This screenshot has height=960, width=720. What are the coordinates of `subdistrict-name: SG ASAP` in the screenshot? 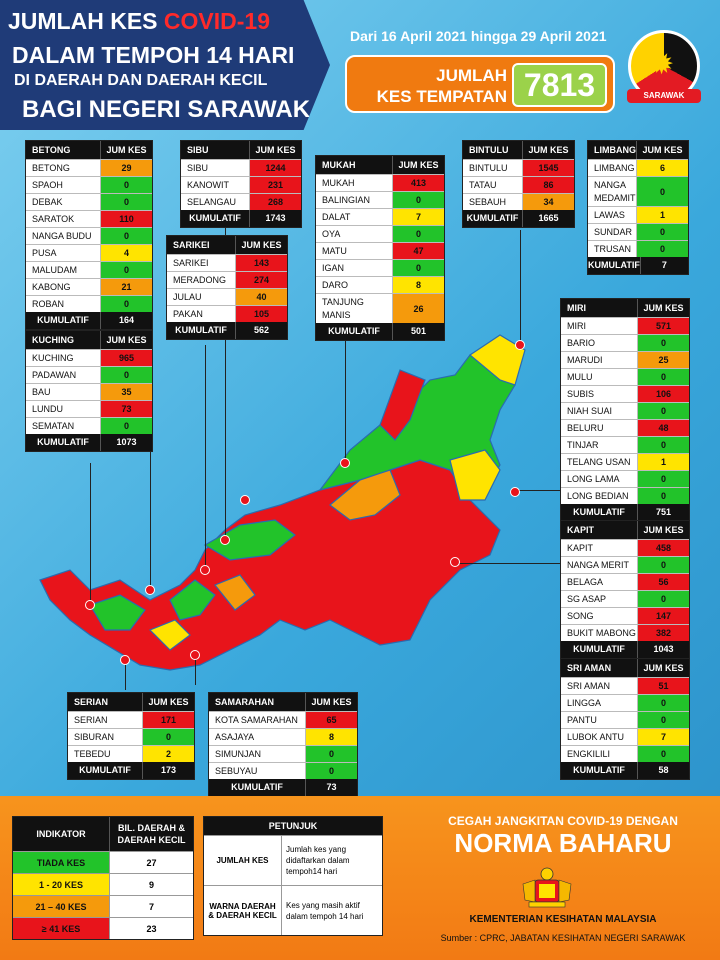 It's located at (587, 599).